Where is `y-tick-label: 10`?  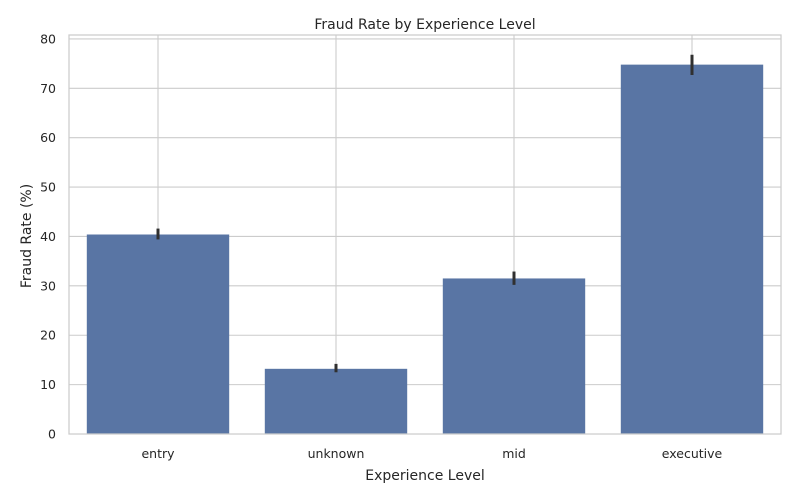 y-tick-label: 10 is located at coordinates (48, 384).